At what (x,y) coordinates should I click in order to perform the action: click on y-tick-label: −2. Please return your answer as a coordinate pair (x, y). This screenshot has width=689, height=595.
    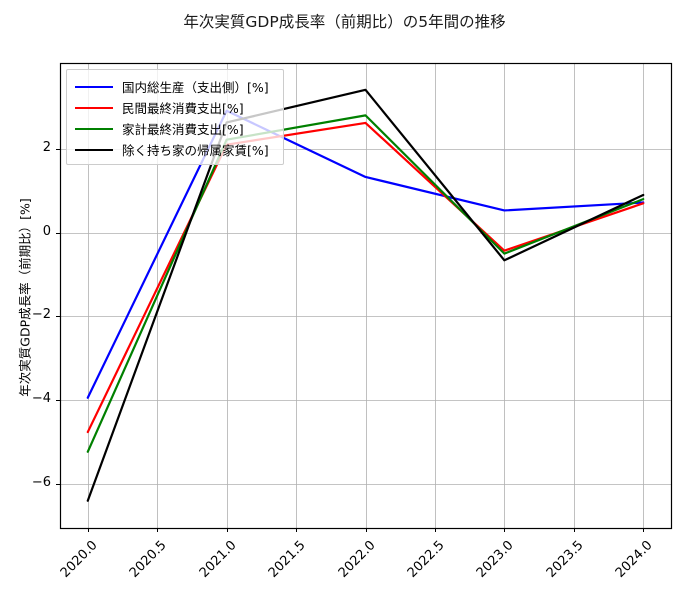
    Looking at the image, I should click on (41, 315).